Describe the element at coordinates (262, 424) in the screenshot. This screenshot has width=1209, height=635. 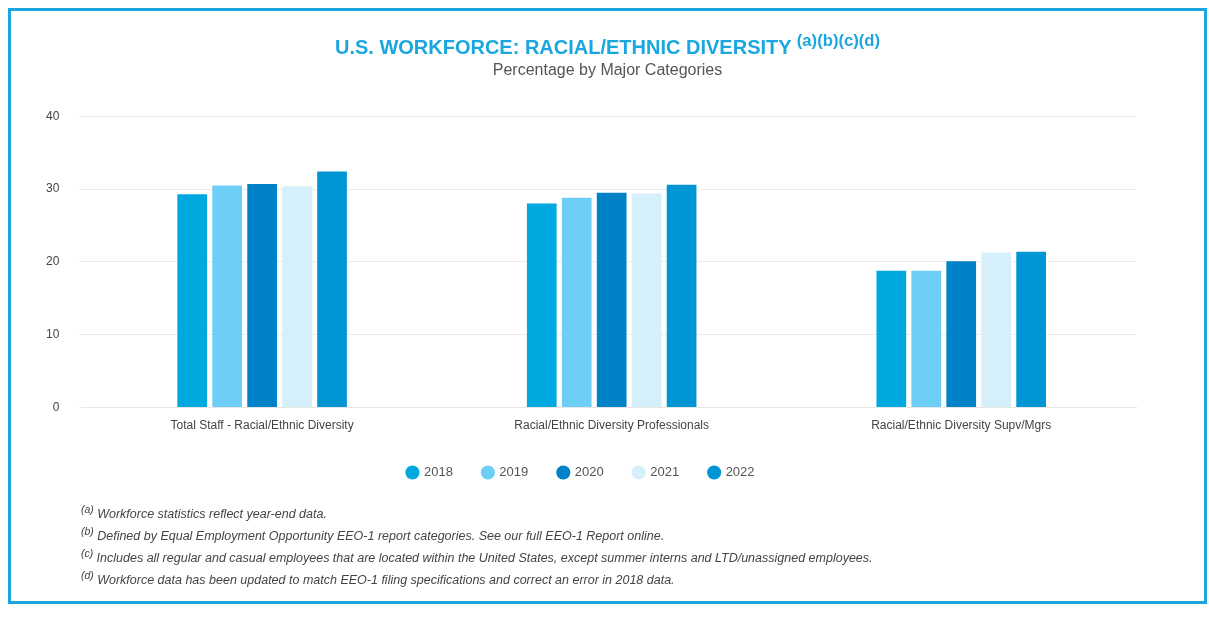
I see `x-tick-label: Total Staff - Racial/Ethnic Diversity` at that location.